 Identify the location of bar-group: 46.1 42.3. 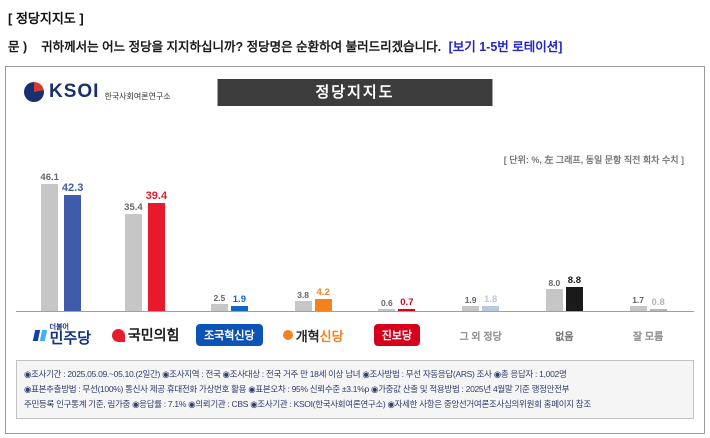
(62, 241).